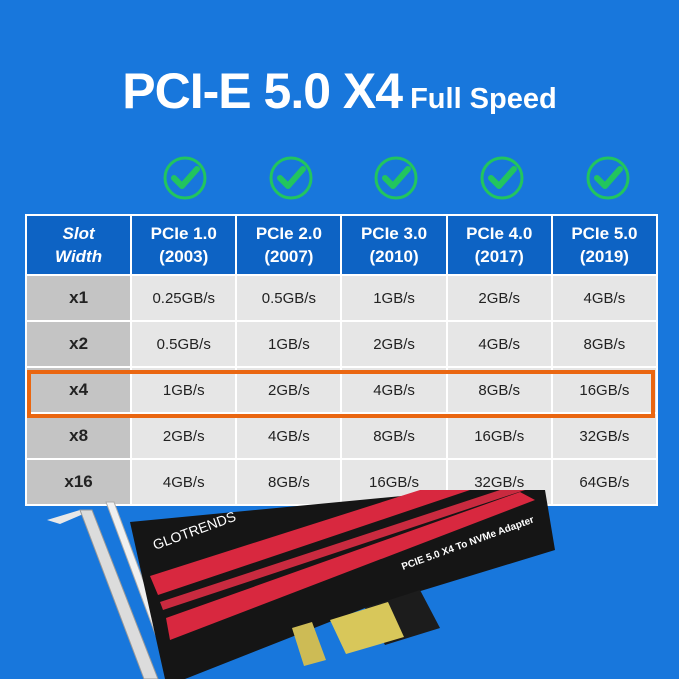 This screenshot has width=679, height=679. Describe the element at coordinates (184, 245) in the screenshot. I see `header-pcie-gen: PCIe 1.0 (2003)` at that location.